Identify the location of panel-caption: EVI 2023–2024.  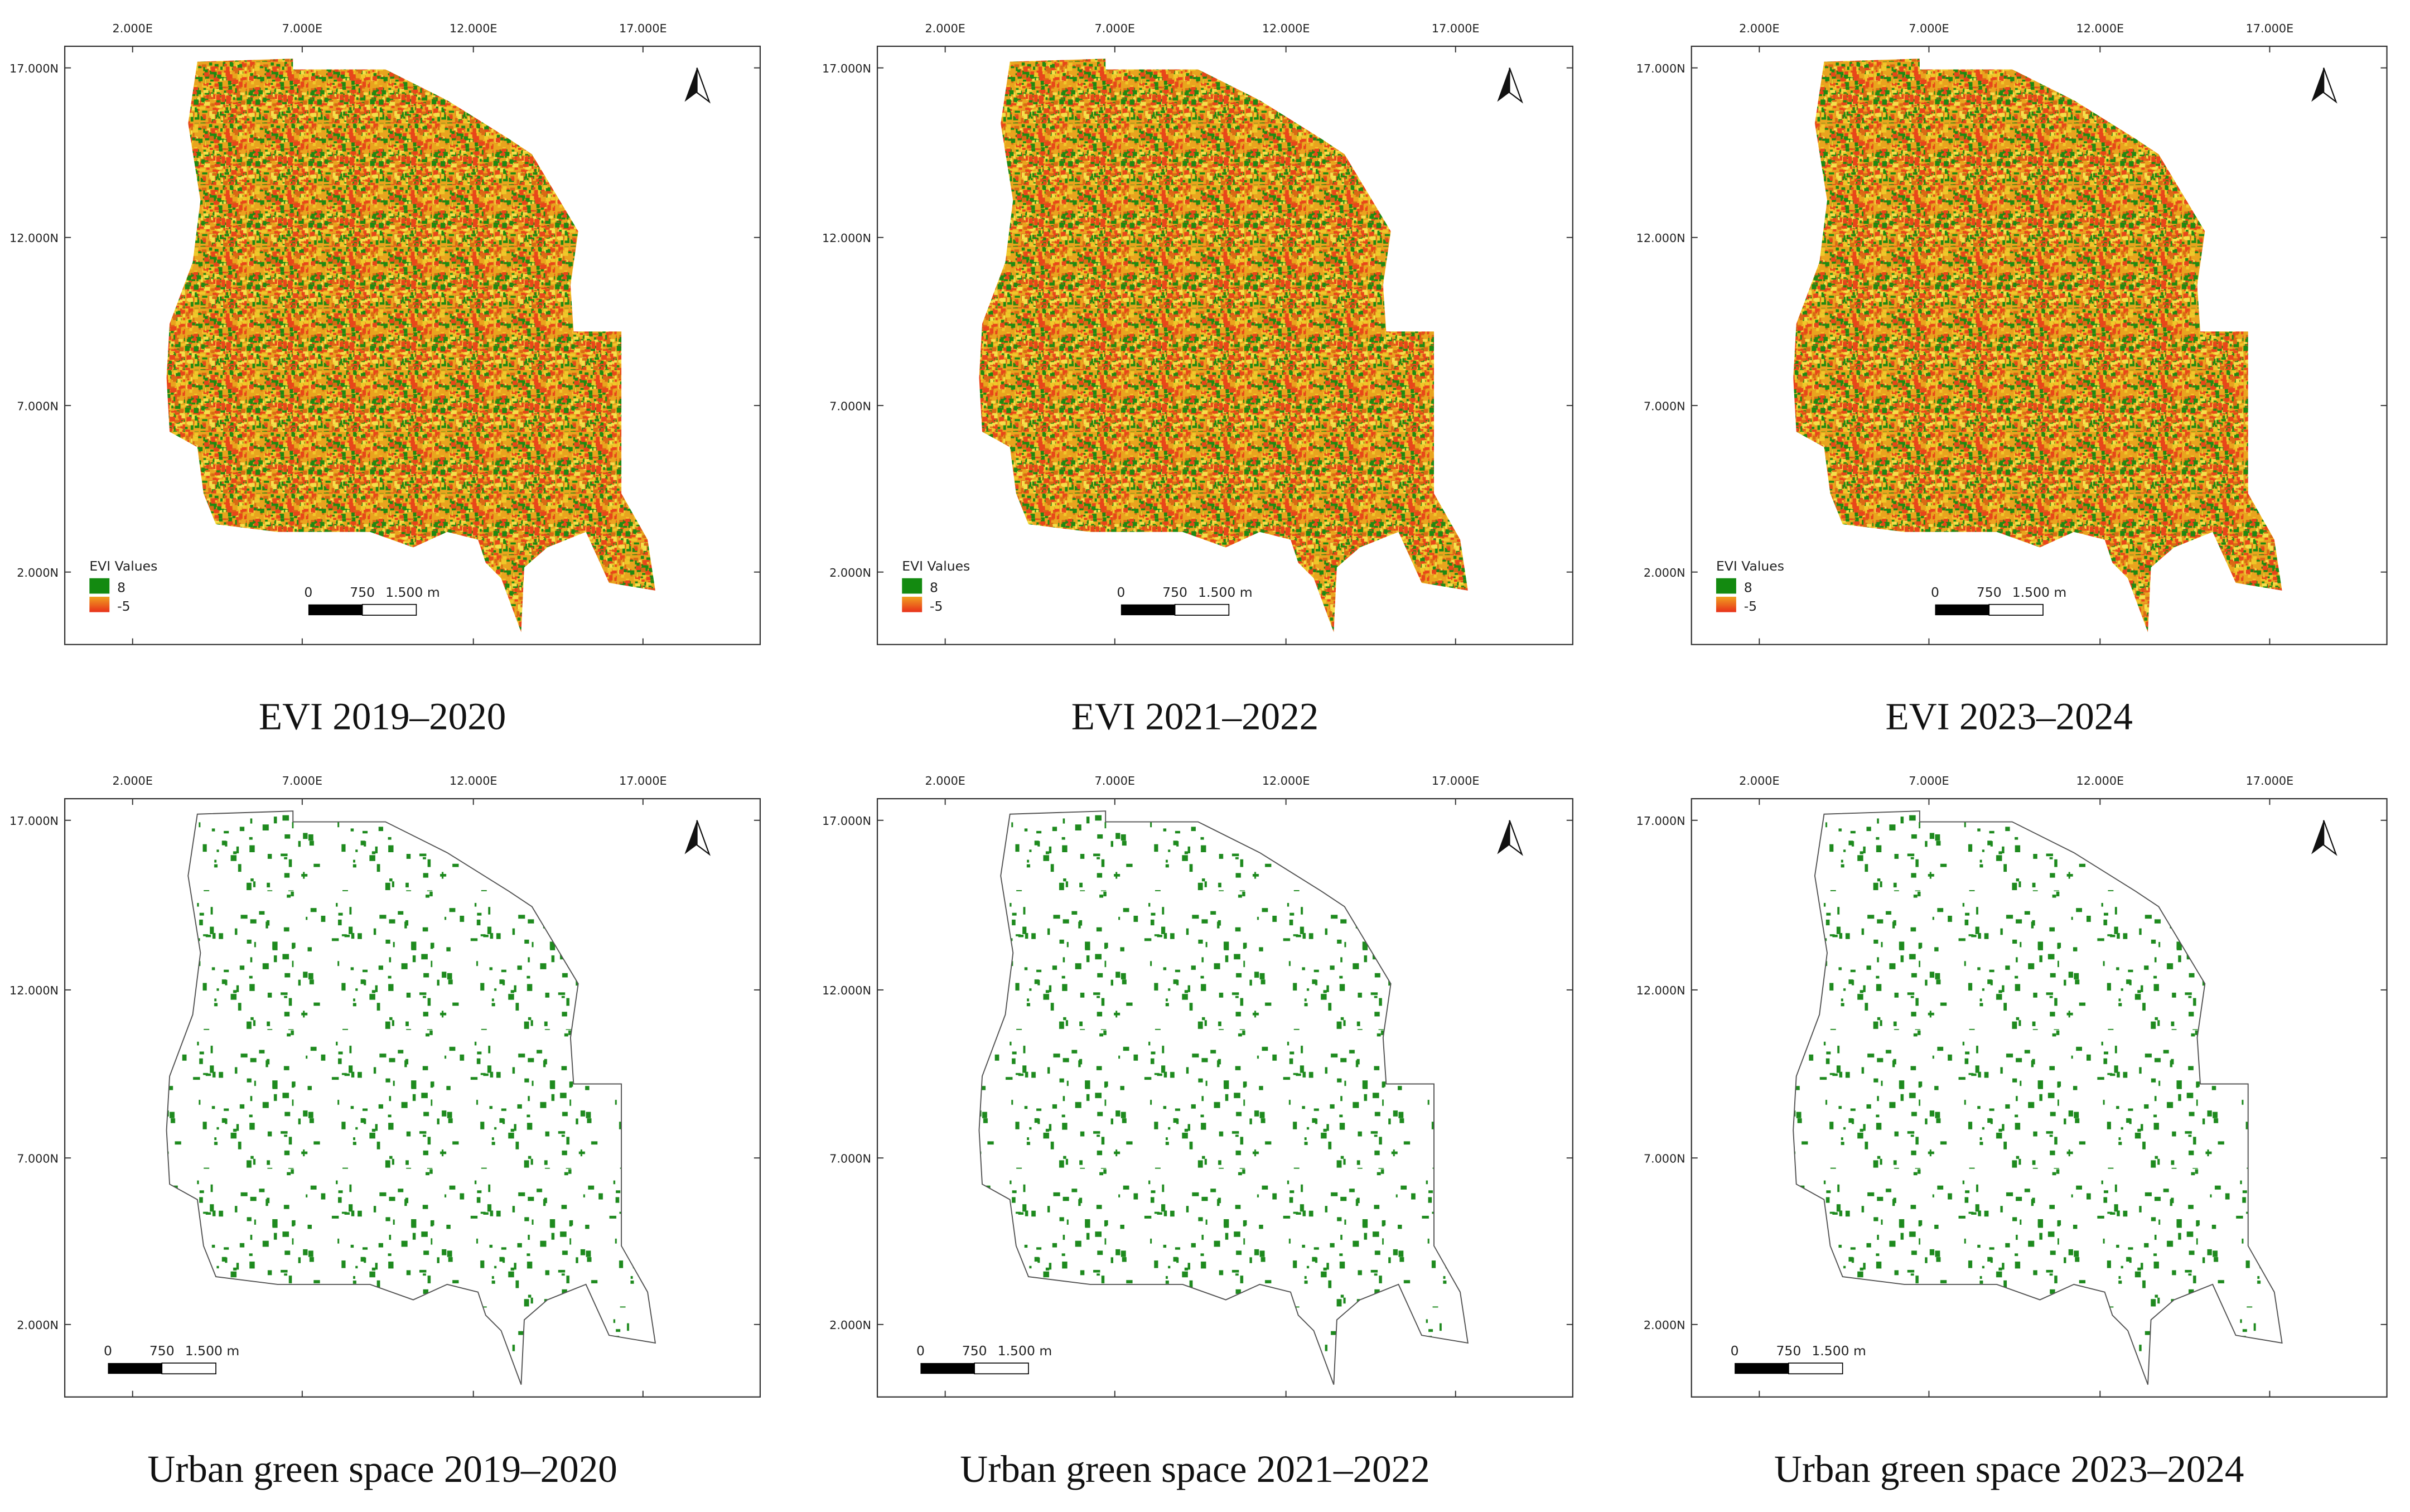
(2010, 716).